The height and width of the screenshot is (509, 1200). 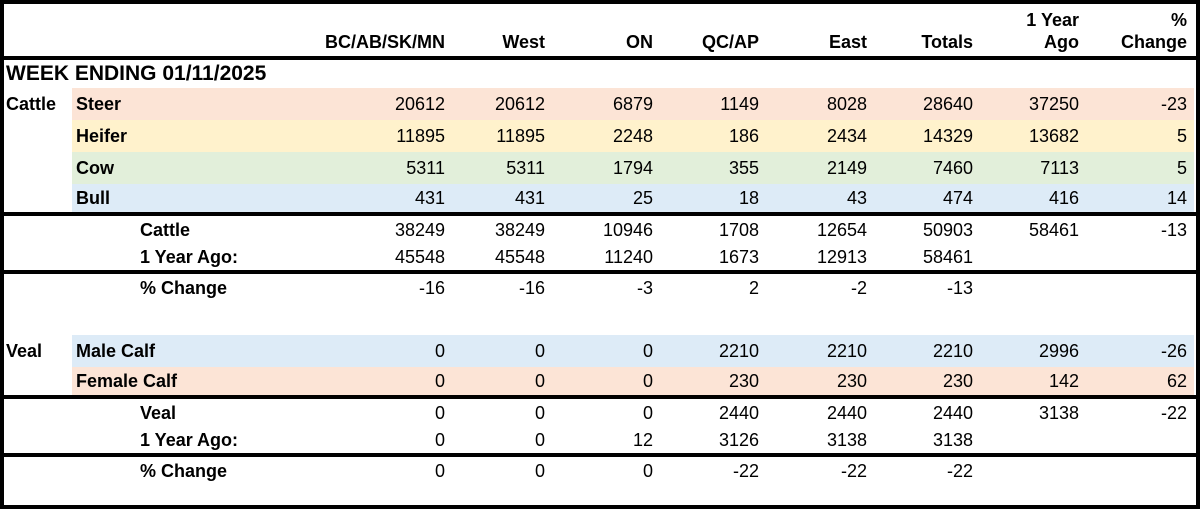 I want to click on table-row: Heifer 11895 11895 2248 186 2434 14329 13682 5, so click(x=600, y=136).